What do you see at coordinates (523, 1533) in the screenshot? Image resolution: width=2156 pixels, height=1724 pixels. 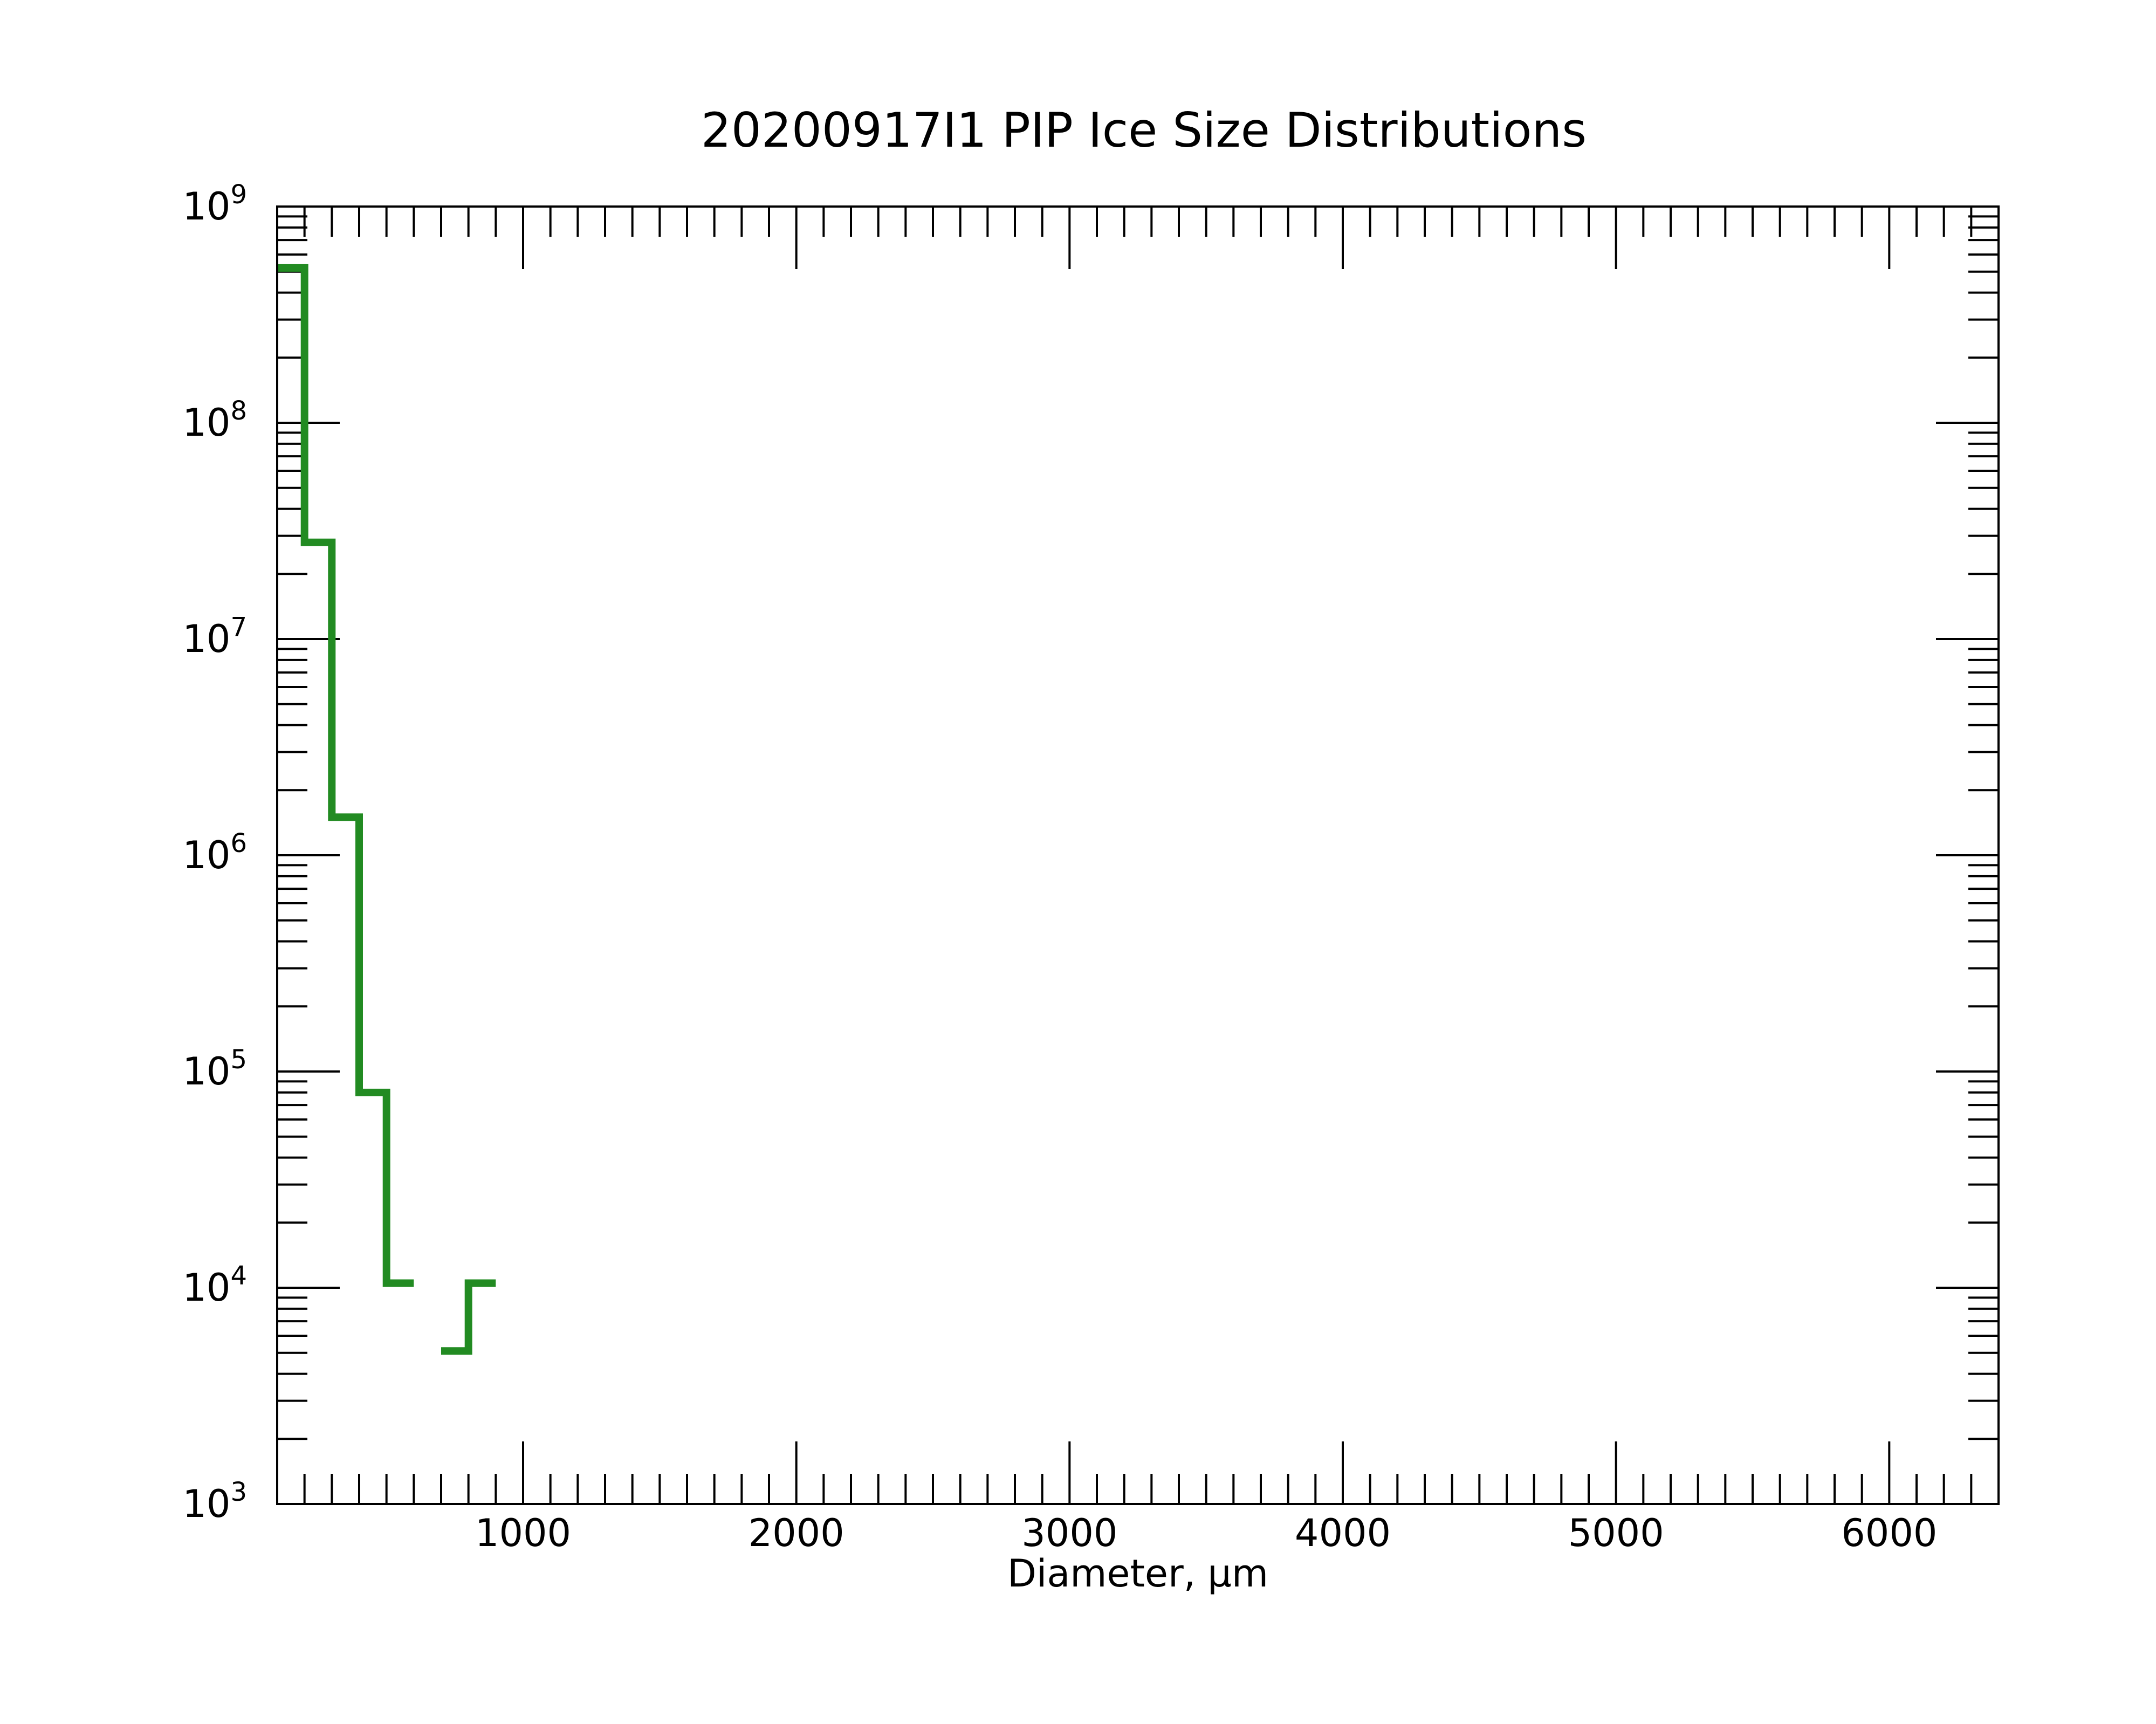 I see `x-tick-label: 1000` at bounding box center [523, 1533].